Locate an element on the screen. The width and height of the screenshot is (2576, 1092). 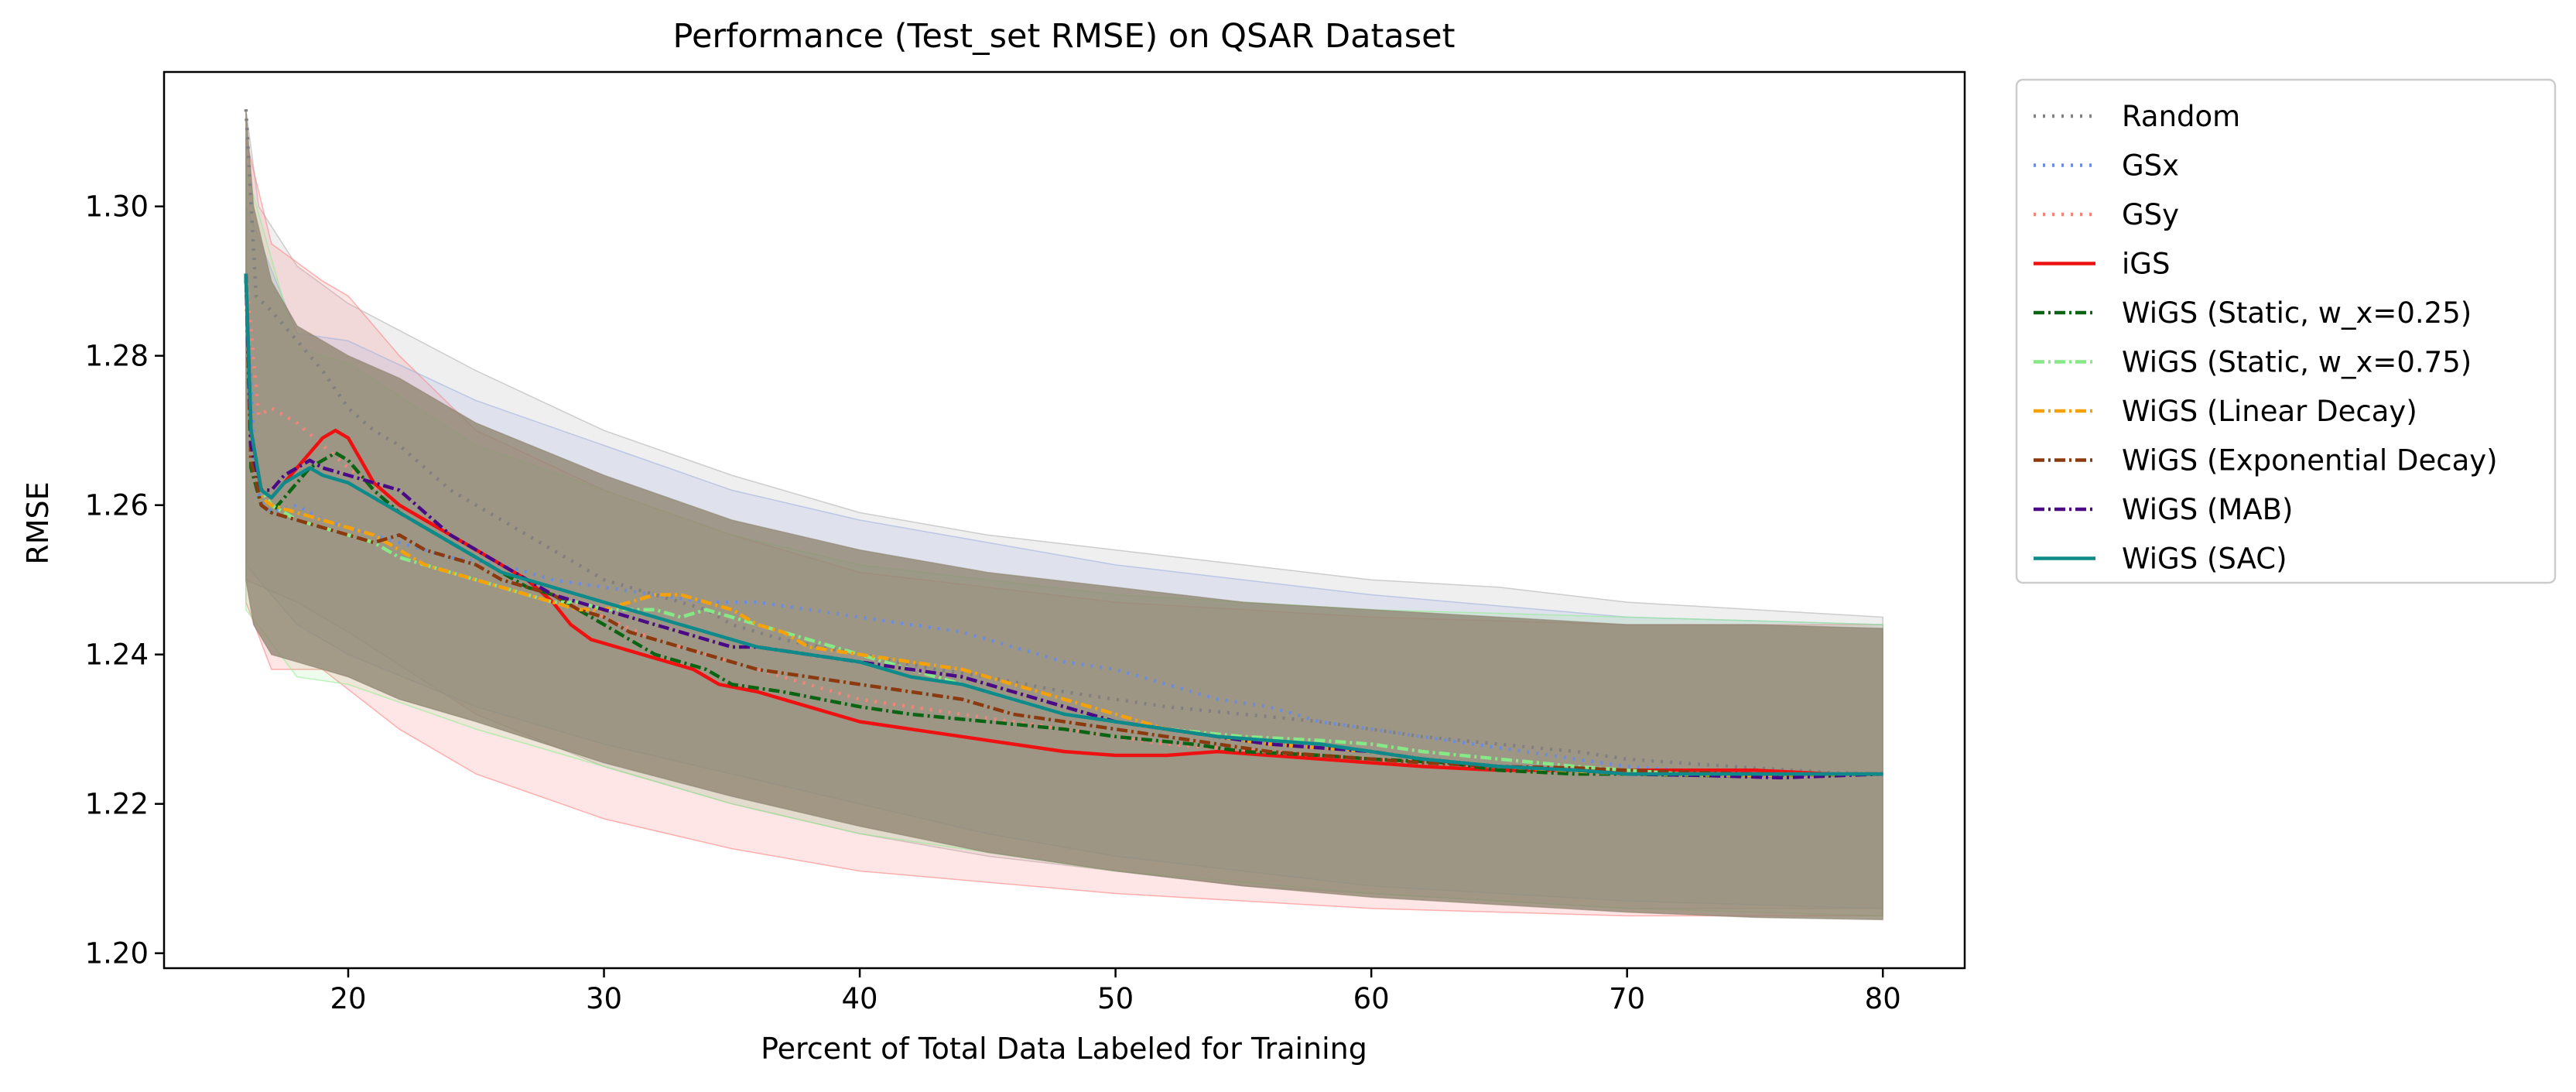
legend-label: WiGS (MAB) is located at coordinates (2208, 510).